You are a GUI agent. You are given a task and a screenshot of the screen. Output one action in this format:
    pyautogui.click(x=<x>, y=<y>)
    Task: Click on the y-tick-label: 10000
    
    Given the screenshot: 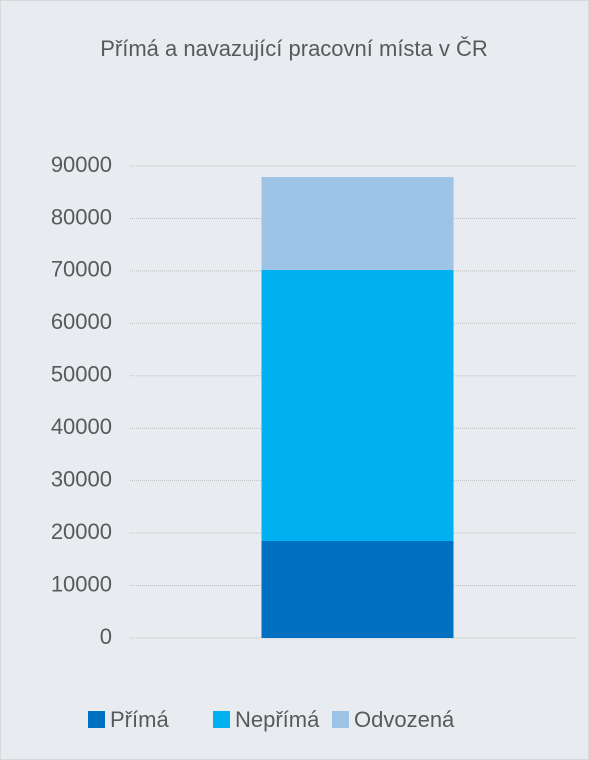 What is the action you would take?
    pyautogui.click(x=81, y=583)
    